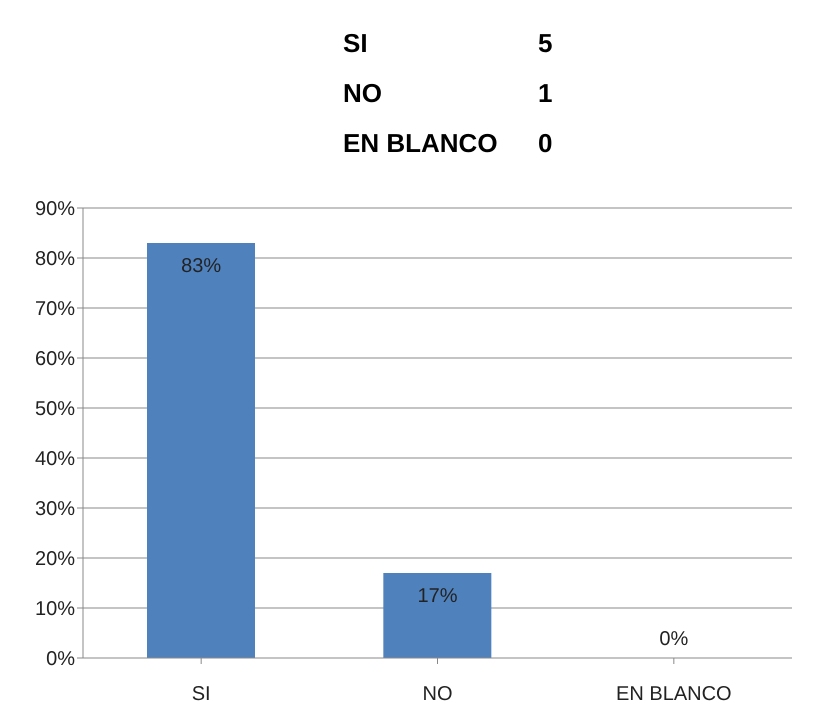 The image size is (820, 726). I want to click on y-tick-label: 70%, so click(55, 309).